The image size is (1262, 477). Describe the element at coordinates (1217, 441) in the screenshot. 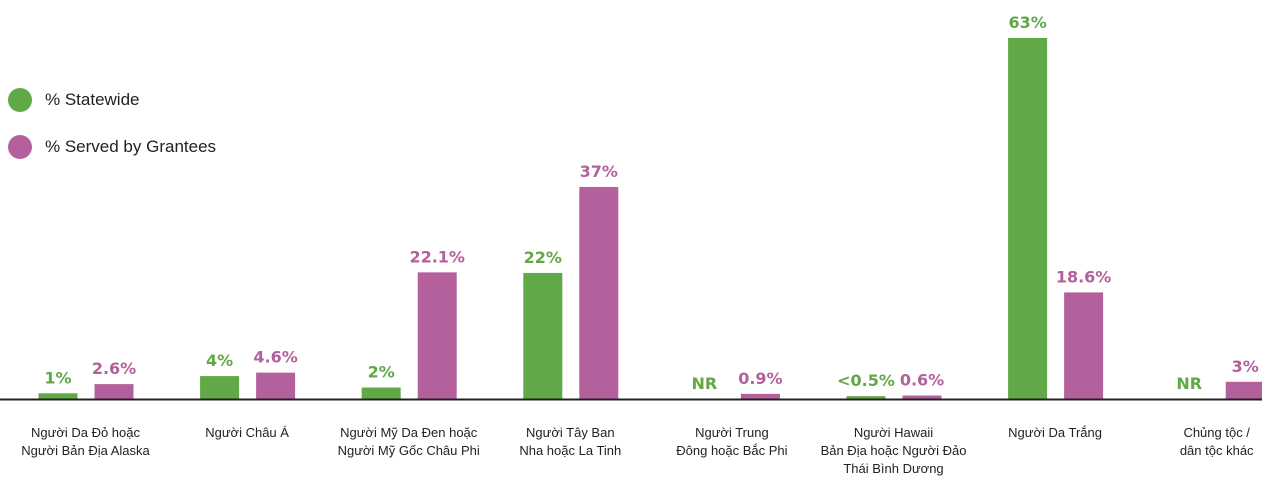

I see `category-label-7: Chủng tộc / dân tộc khác` at that location.